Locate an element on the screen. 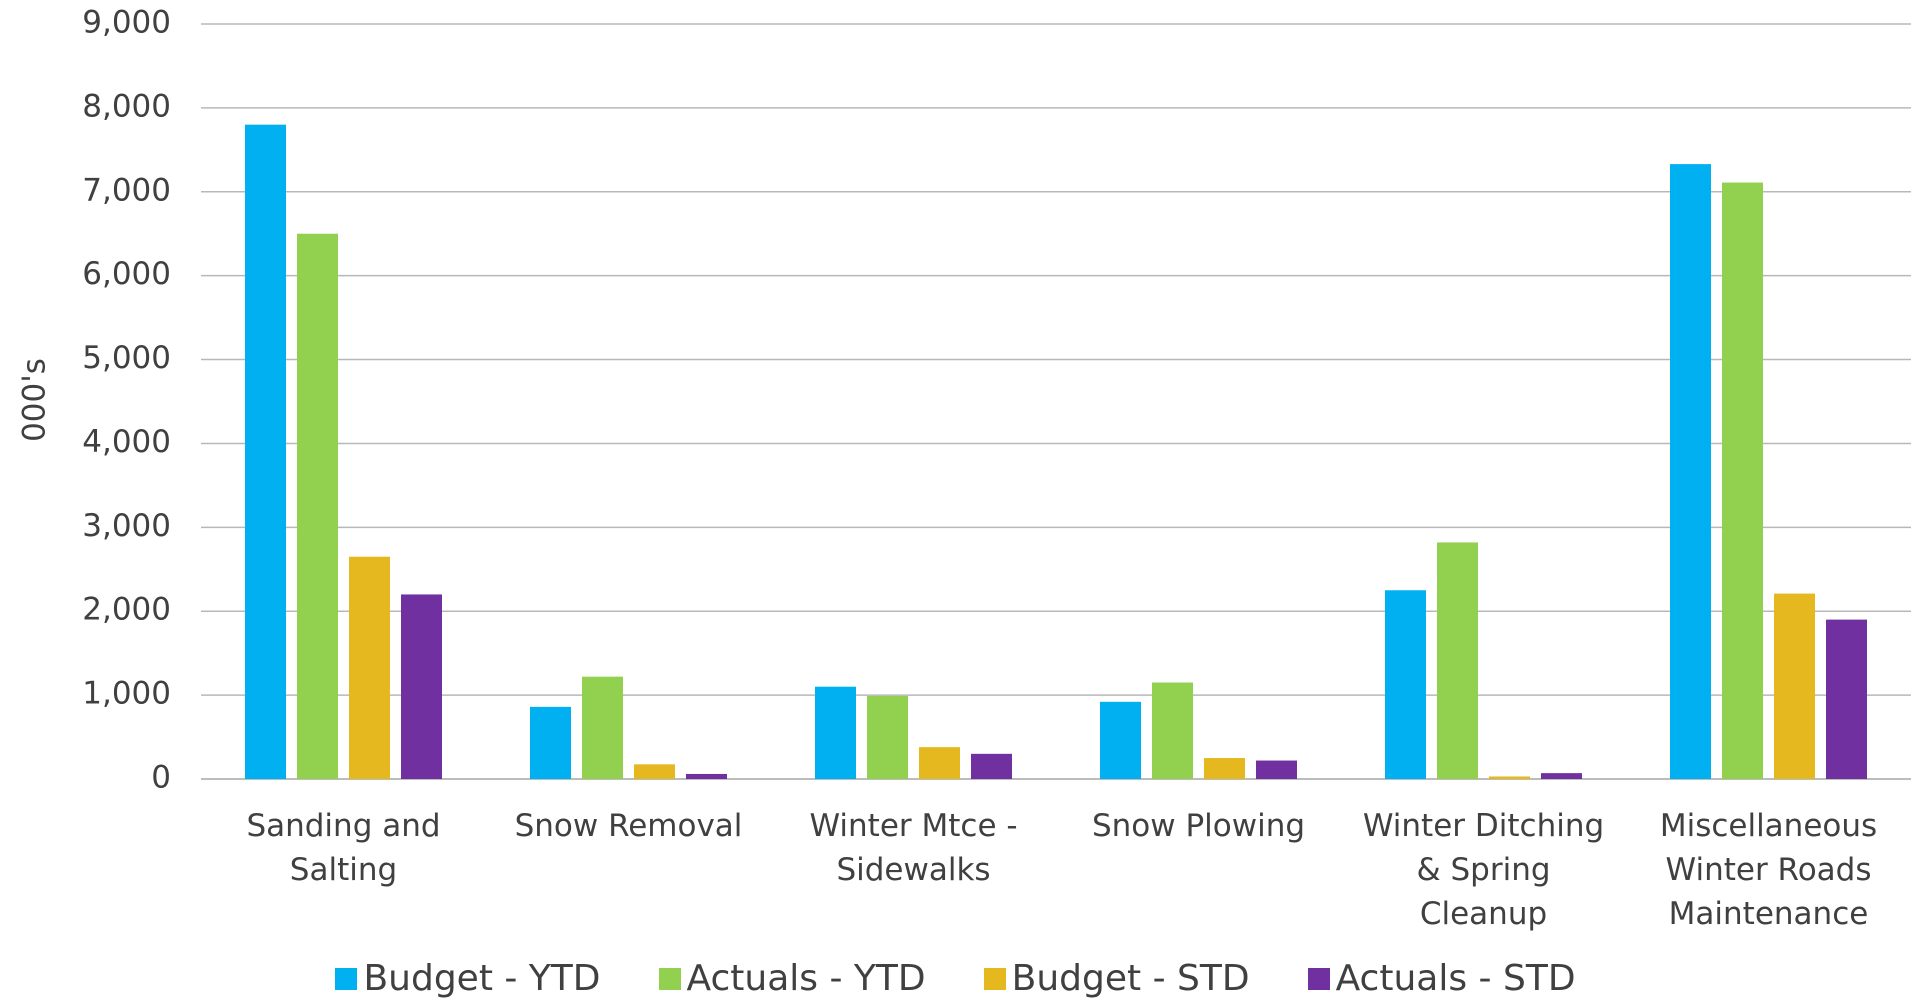 The image size is (1911, 1005). y-tick-label: 5,000 is located at coordinates (126, 358).